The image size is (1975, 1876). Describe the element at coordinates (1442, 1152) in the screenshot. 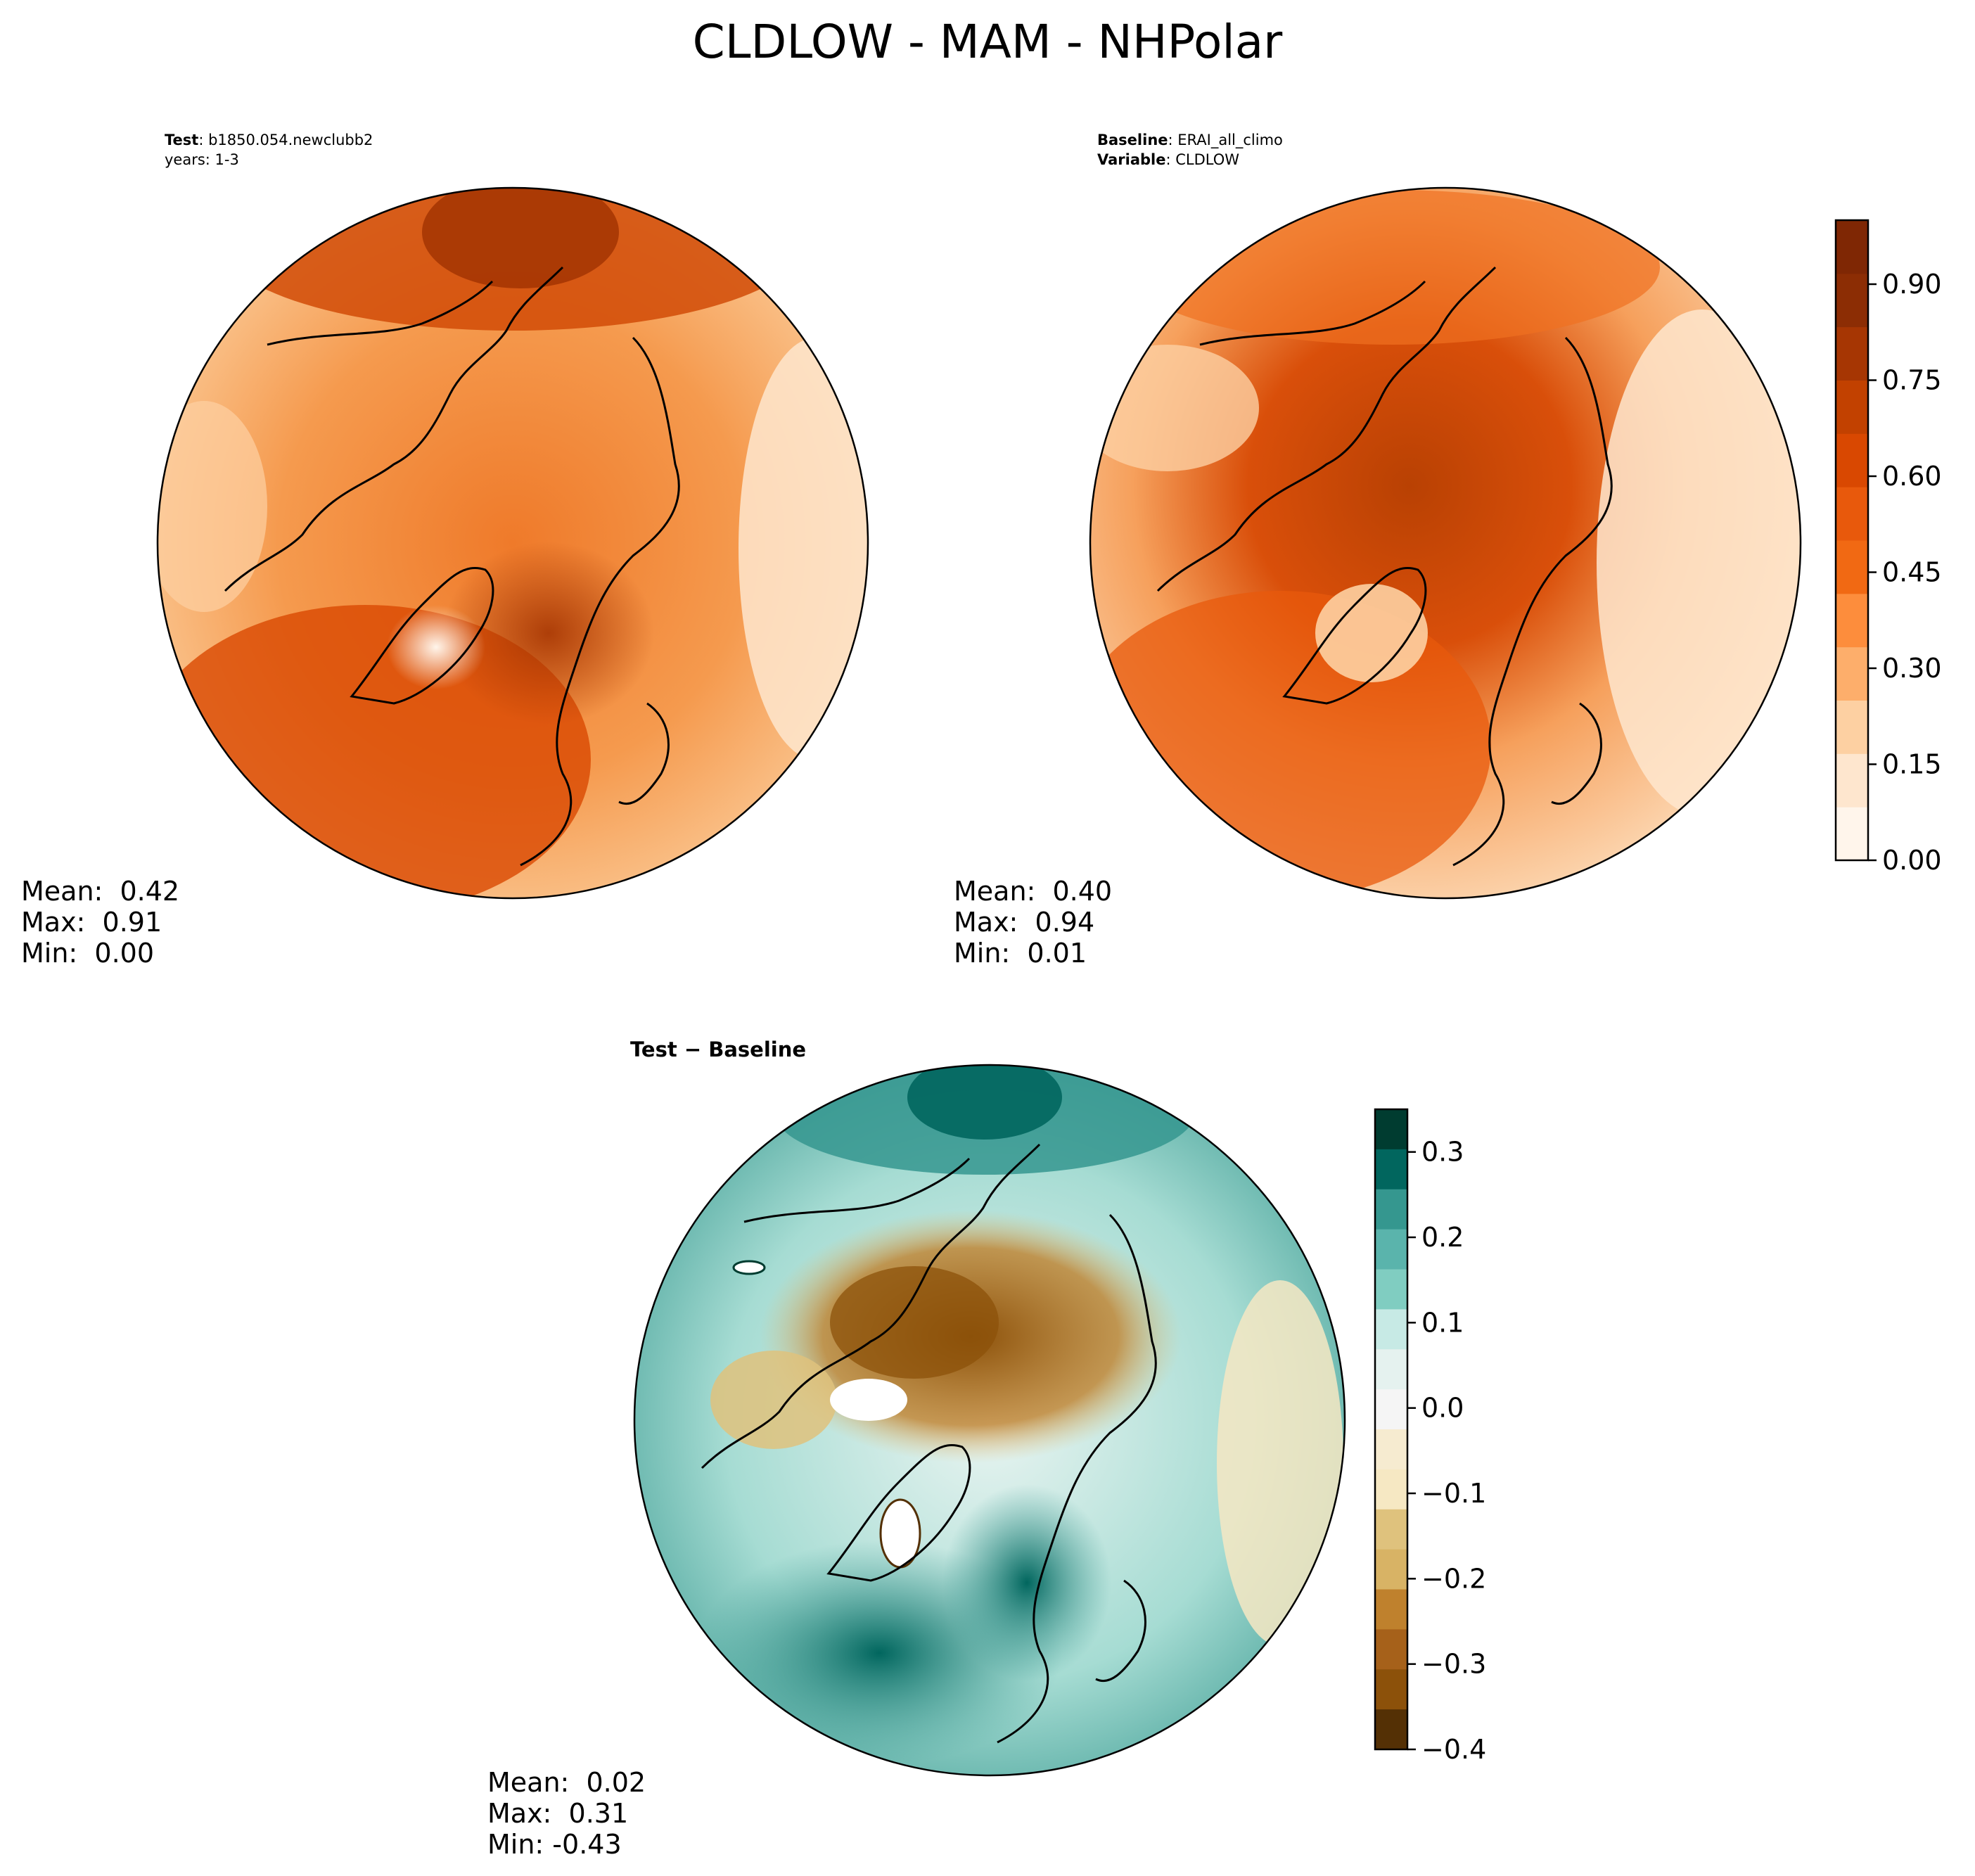

I see `diff-colorbar-tick-label: 0.3` at that location.